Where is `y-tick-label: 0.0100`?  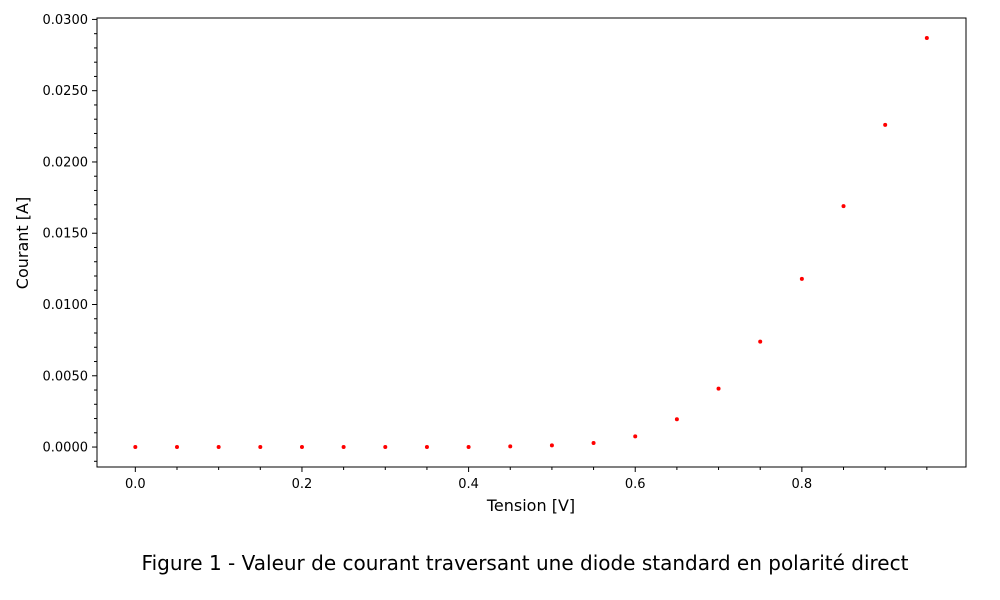
y-tick-label: 0.0100 is located at coordinates (66, 305).